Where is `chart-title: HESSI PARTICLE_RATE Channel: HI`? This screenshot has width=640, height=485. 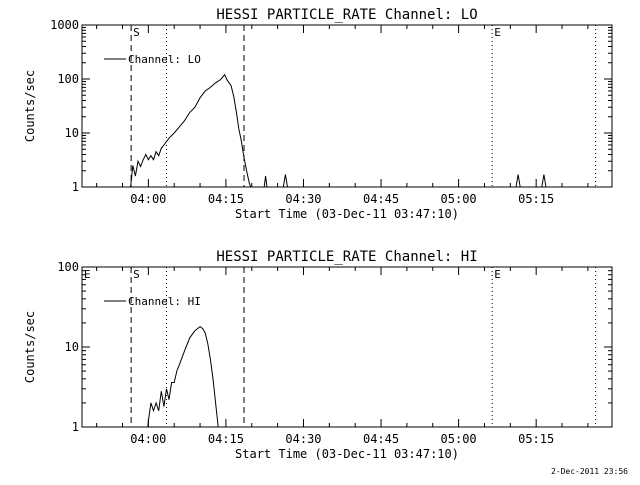
chart-title: HESSI PARTICLE_RATE Channel: HI is located at coordinates (346, 257).